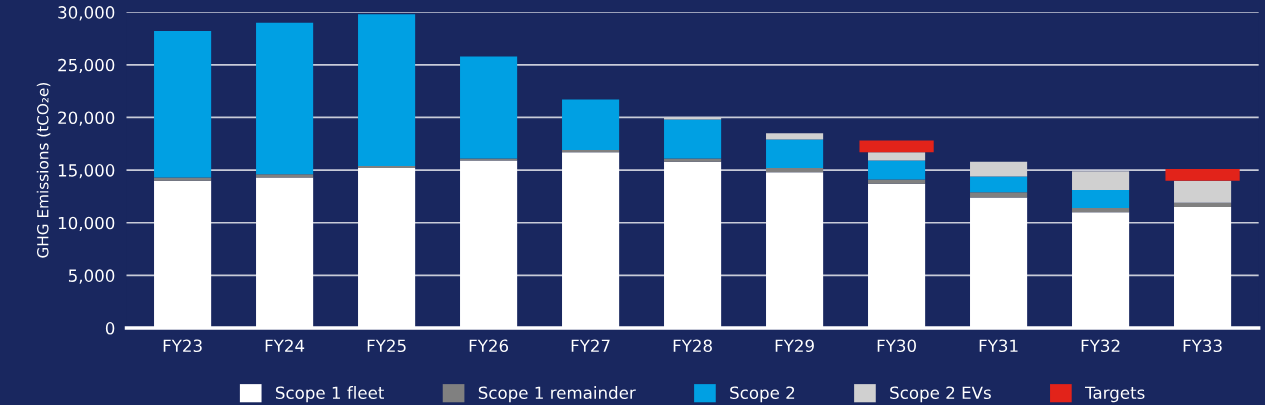 The image size is (1265, 405). Describe the element at coordinates (489, 346) in the screenshot. I see `x-tick-label: FY26` at that location.